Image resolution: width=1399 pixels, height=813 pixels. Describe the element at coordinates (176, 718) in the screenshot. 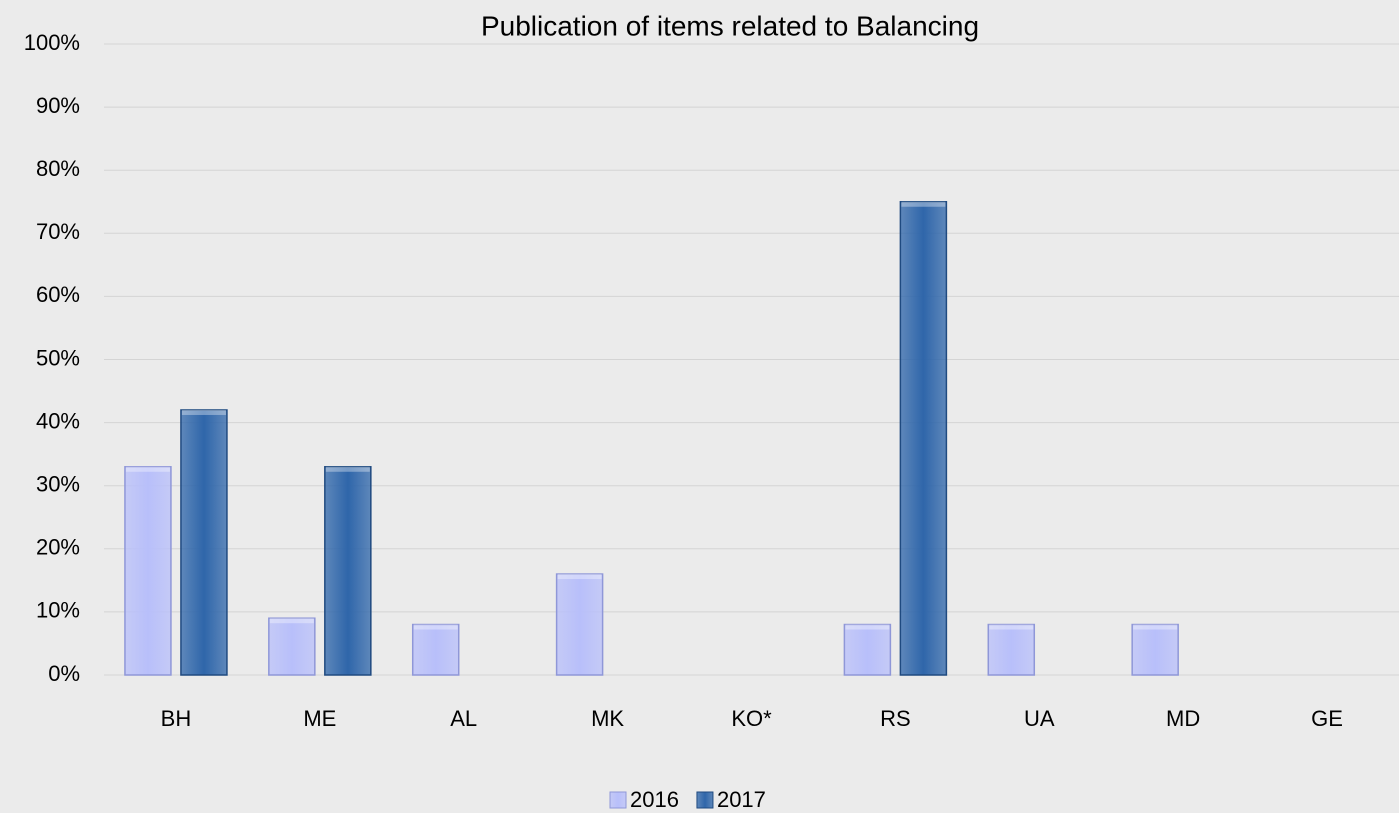

I see `x-tick-label: BH` at that location.